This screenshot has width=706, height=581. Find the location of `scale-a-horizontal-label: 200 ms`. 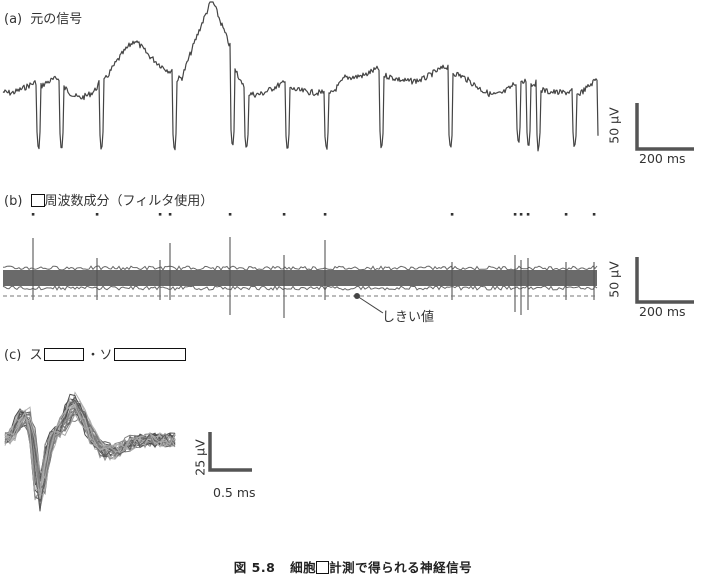

scale-a-horizontal-label: 200 ms is located at coordinates (662, 158).